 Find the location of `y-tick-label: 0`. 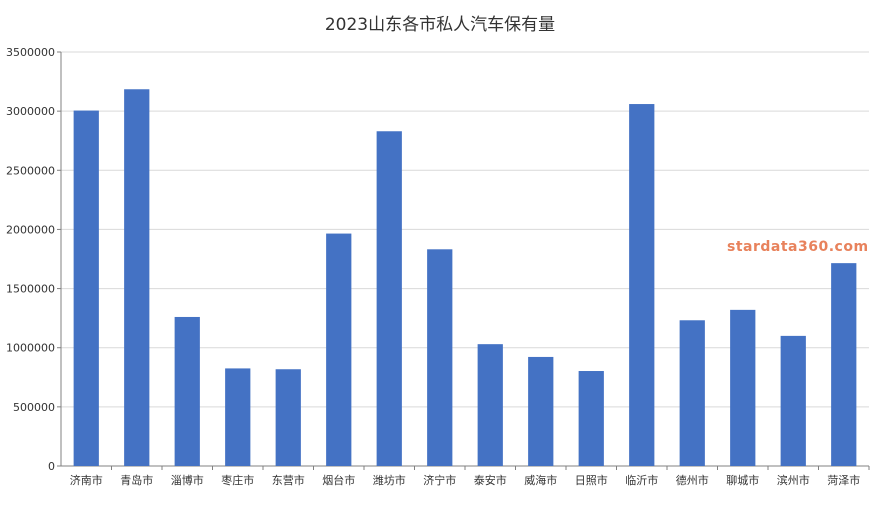

y-tick-label: 0 is located at coordinates (51, 466).